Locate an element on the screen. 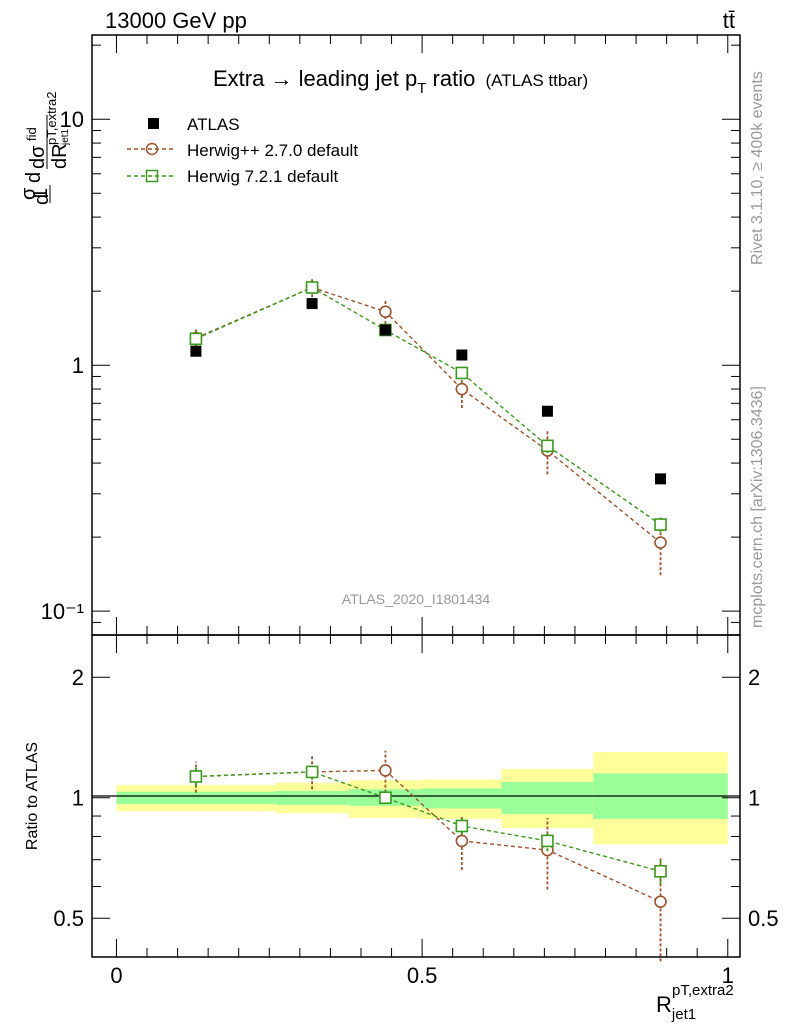 Image resolution: width=786 pixels, height=1024 pixels. svg-text: pT,extra2 is located at coordinates (51, 118).